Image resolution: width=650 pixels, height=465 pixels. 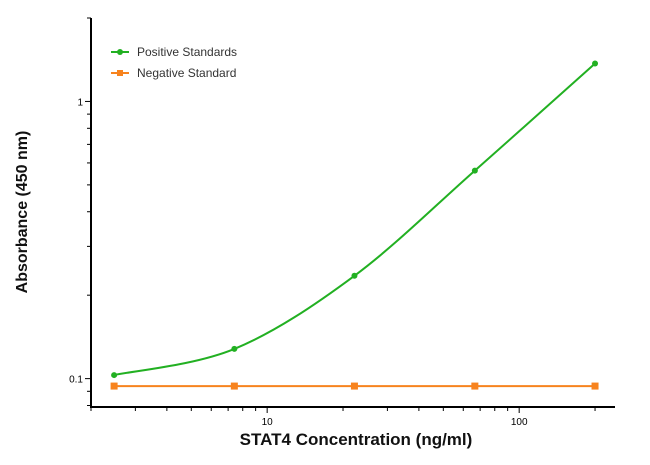 What do you see at coordinates (186, 73) in the screenshot?
I see `legend-label-negative: Negative Standard` at bounding box center [186, 73].